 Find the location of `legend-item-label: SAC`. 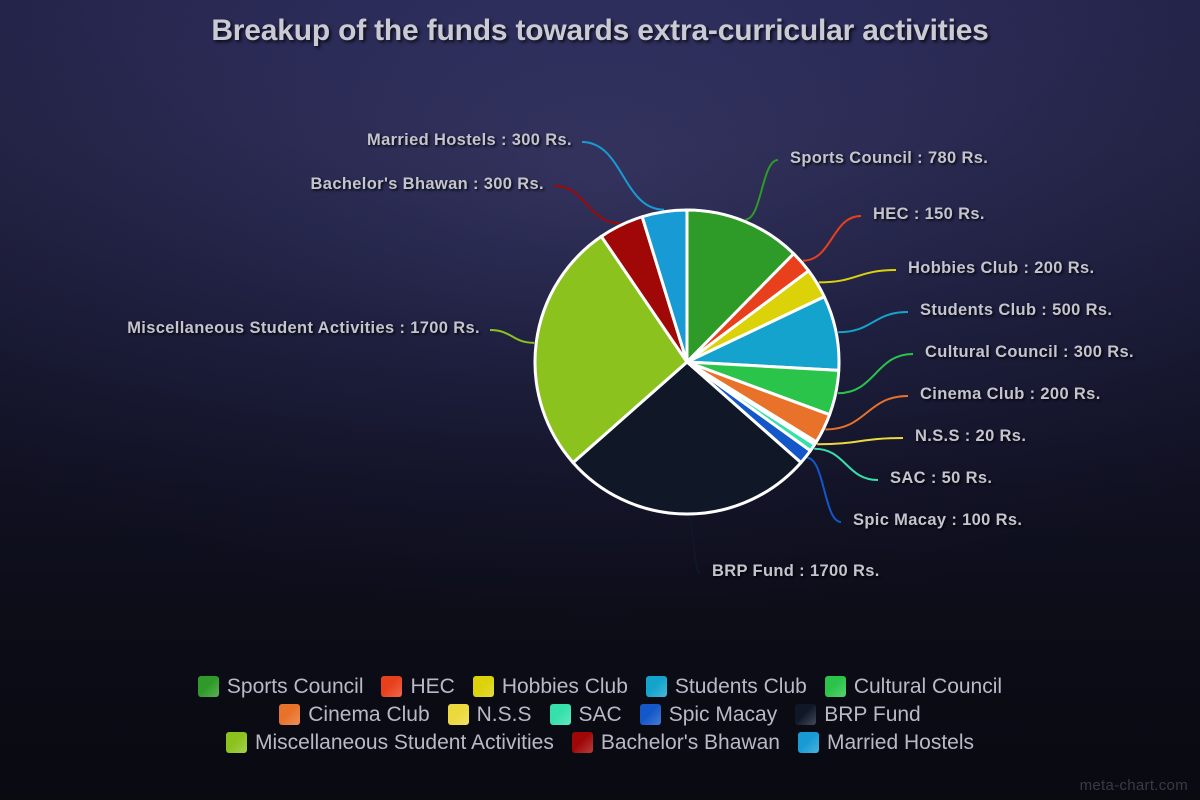

legend-item-label: SAC is located at coordinates (600, 714).